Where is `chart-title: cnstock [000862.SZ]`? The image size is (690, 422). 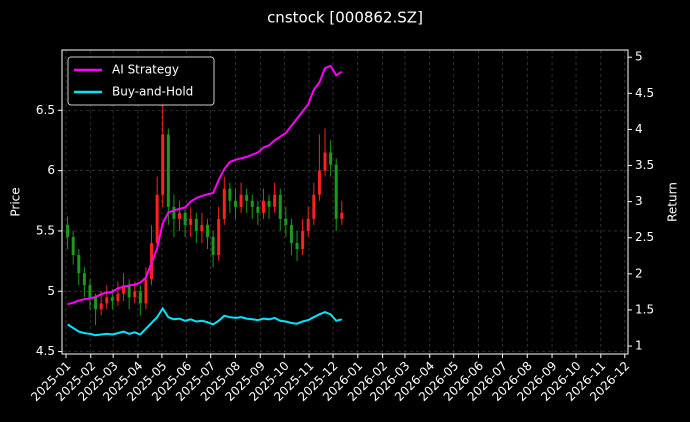 chart-title: cnstock [000862.SZ] is located at coordinates (345, 18).